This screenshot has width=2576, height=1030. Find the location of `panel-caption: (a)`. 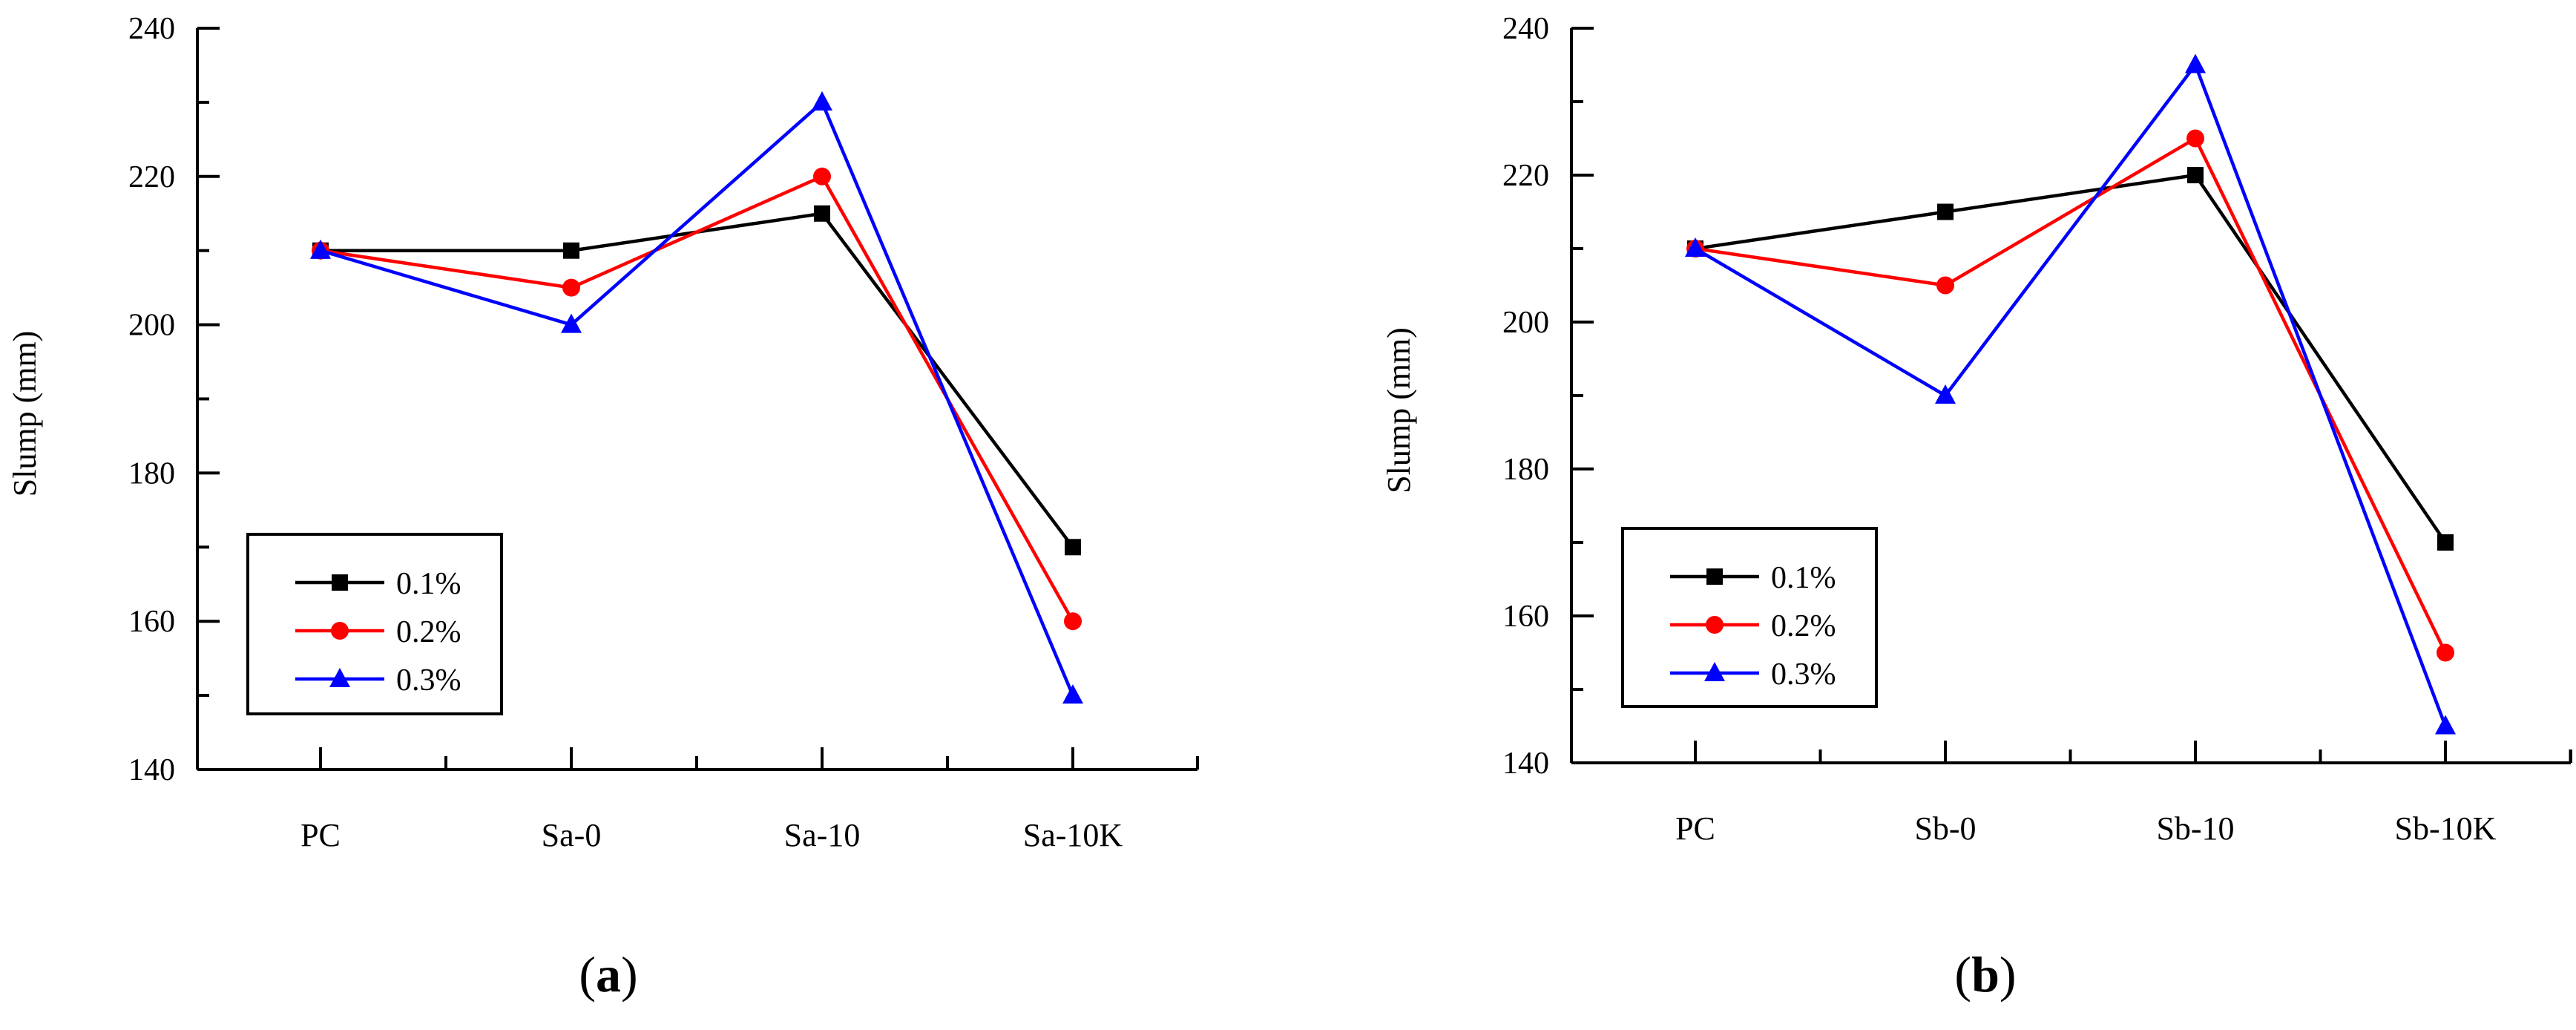

panel-caption: (a) is located at coordinates (608, 974).